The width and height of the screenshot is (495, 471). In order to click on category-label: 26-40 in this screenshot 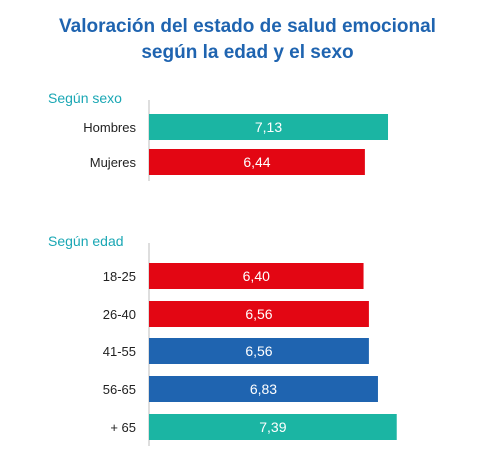, I will do `click(119, 314)`.